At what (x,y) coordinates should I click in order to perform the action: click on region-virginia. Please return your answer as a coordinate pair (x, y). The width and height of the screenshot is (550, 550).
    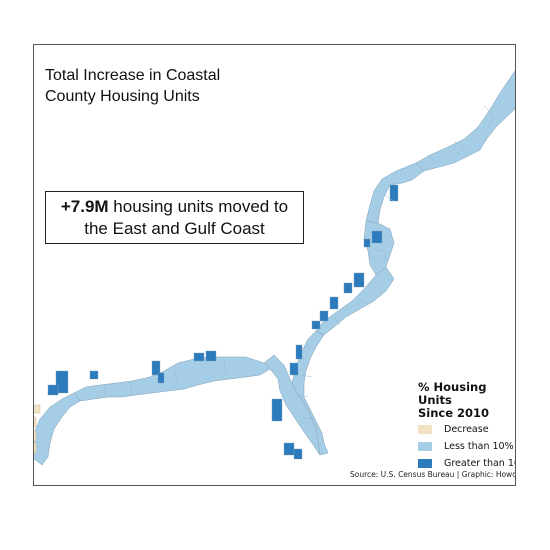
    Looking at the image, I should click on (379, 248).